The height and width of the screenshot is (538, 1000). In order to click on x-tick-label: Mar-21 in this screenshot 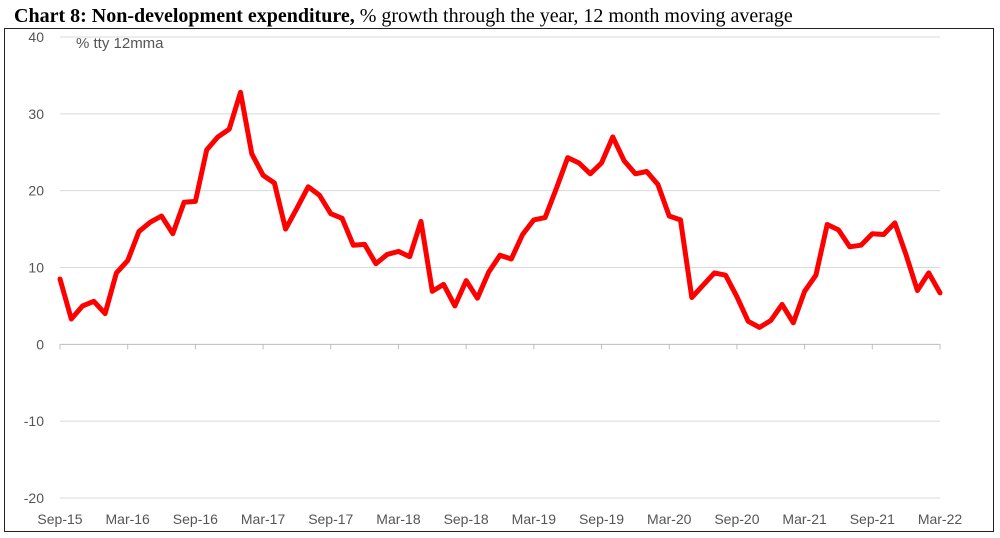, I will do `click(804, 519)`.